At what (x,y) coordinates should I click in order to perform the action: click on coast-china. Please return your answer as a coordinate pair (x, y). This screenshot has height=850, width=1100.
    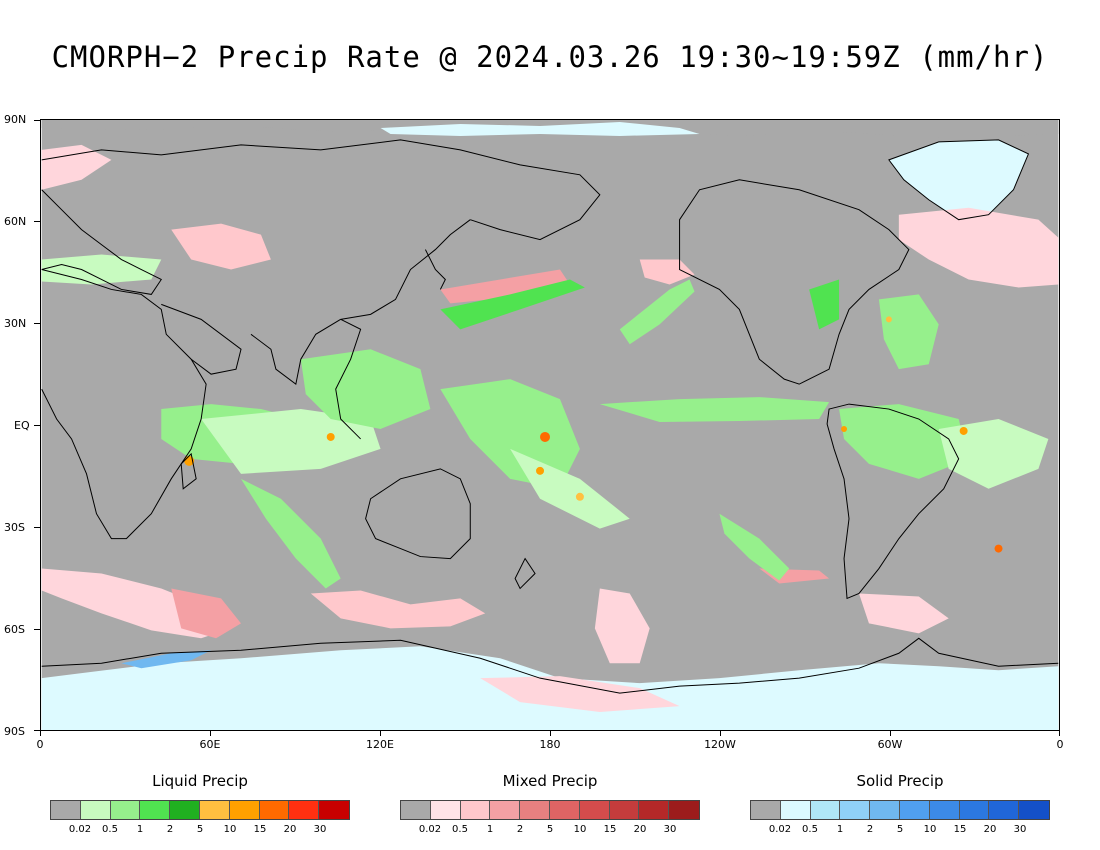
    Looking at the image, I should click on (405, 269).